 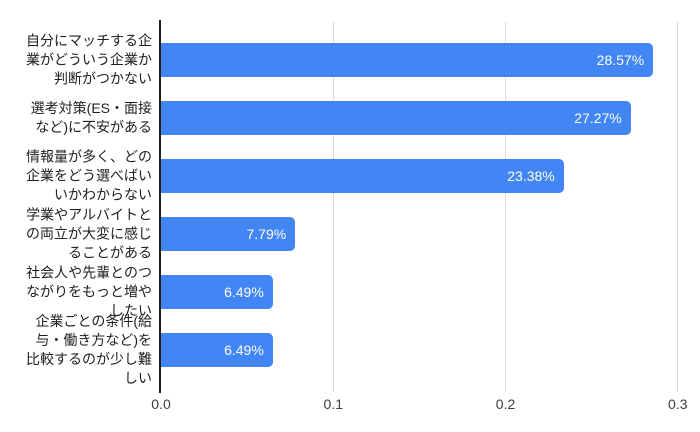 What do you see at coordinates (362, 176) in the screenshot?
I see `bar: 23.38%` at bounding box center [362, 176].